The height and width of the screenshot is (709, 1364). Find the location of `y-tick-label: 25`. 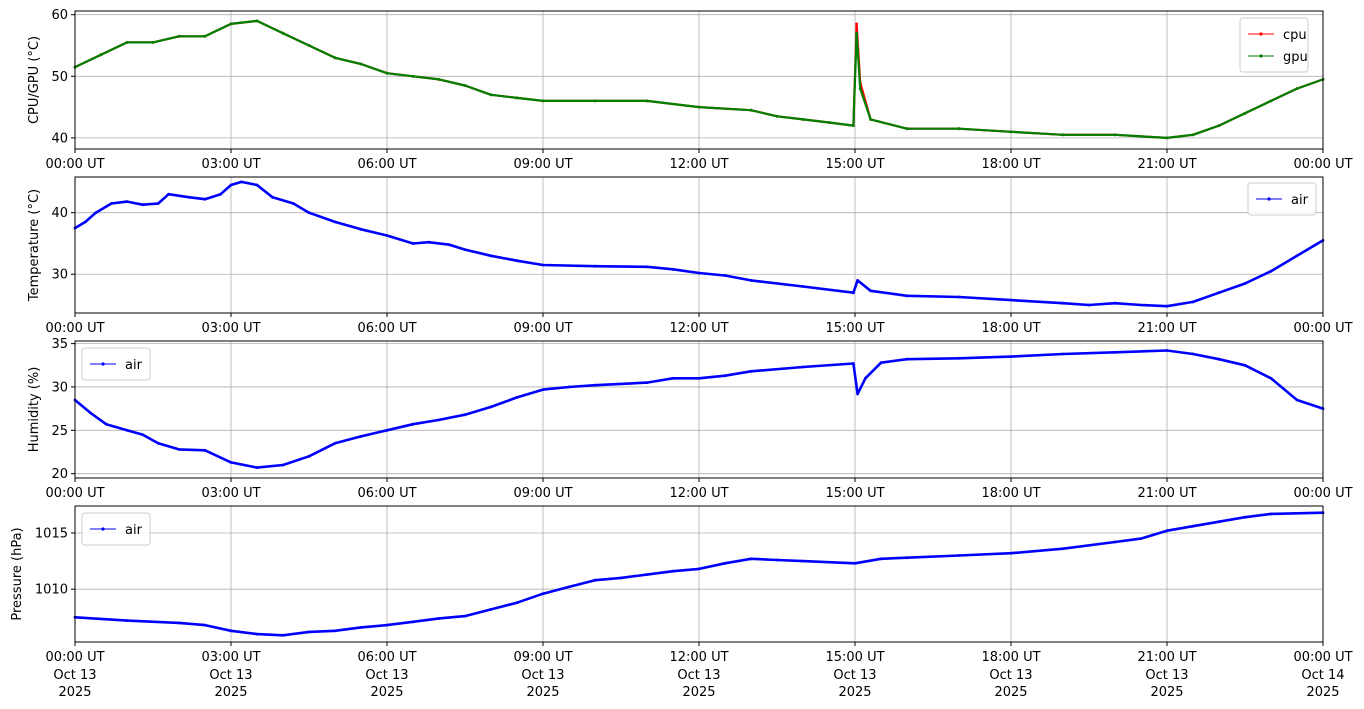

y-tick-label: 25 is located at coordinates (59, 431).